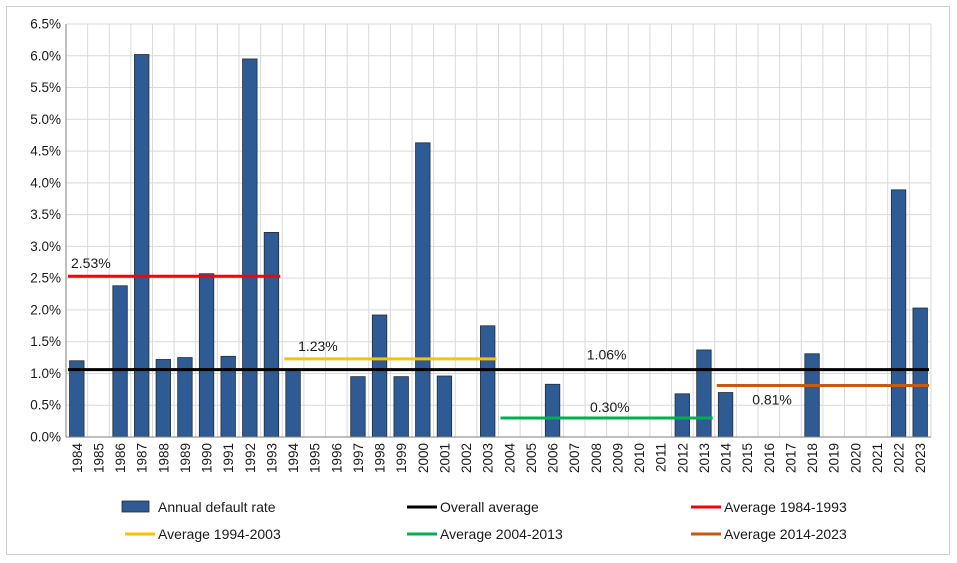  Describe the element at coordinates (726, 458) in the screenshot. I see `x-tick-label: 2014` at that location.